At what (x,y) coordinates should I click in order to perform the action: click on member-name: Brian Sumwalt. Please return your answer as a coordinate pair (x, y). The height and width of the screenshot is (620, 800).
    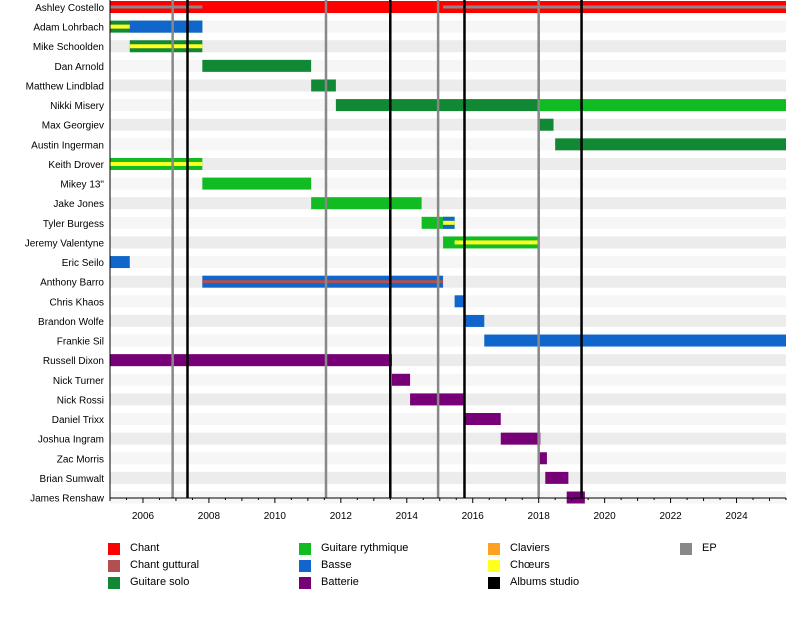
    Looking at the image, I should click on (72, 479).